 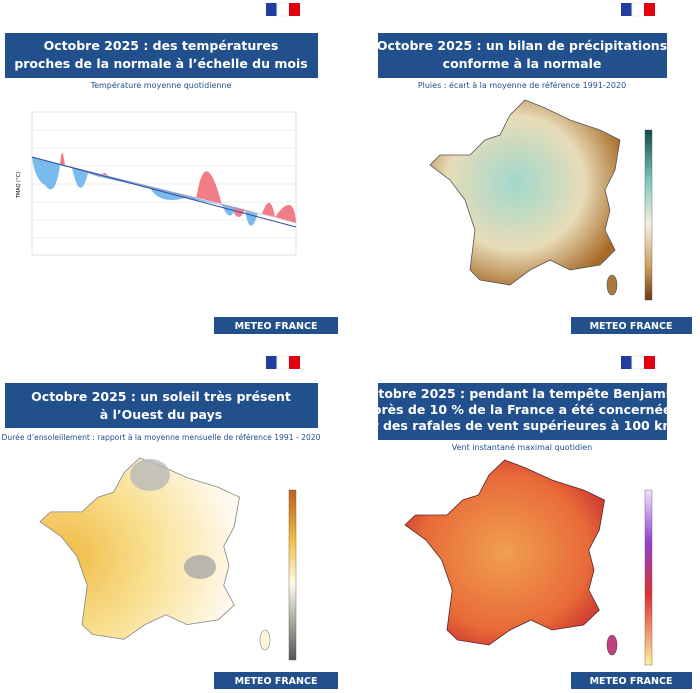 What do you see at coordinates (161, 414) in the screenshot?
I see `title: à l’Ouest du pays` at bounding box center [161, 414].